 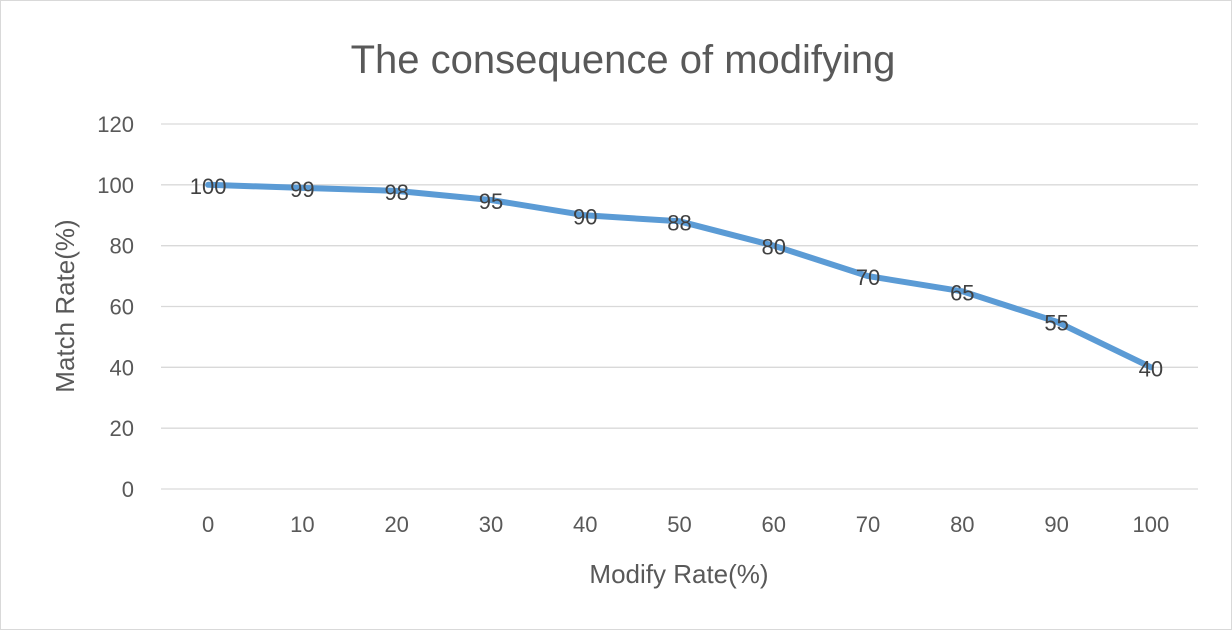 I want to click on data-label: 55, so click(x=1056, y=323).